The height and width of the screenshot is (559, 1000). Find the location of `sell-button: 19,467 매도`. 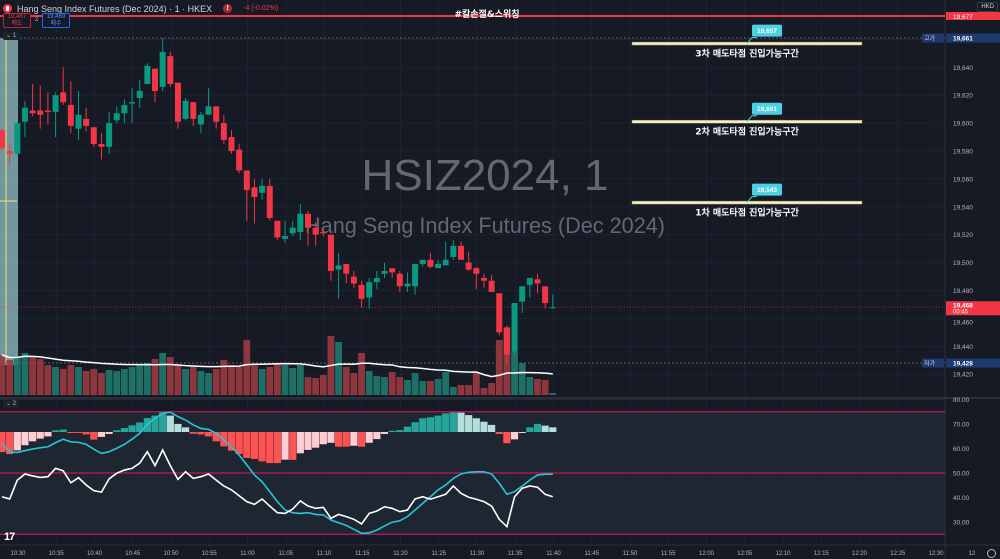

sell-button: 19,467 매도 is located at coordinates (17, 20).